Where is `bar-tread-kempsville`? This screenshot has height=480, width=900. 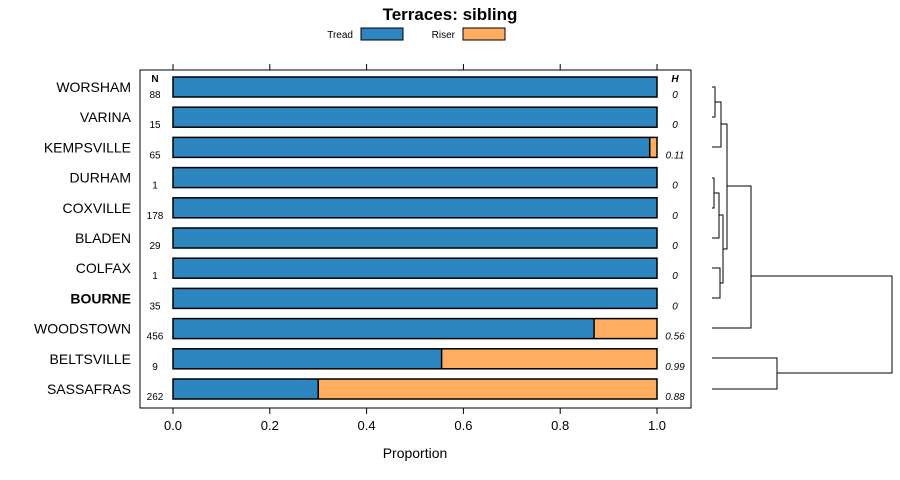
bar-tread-kempsville is located at coordinates (411, 147).